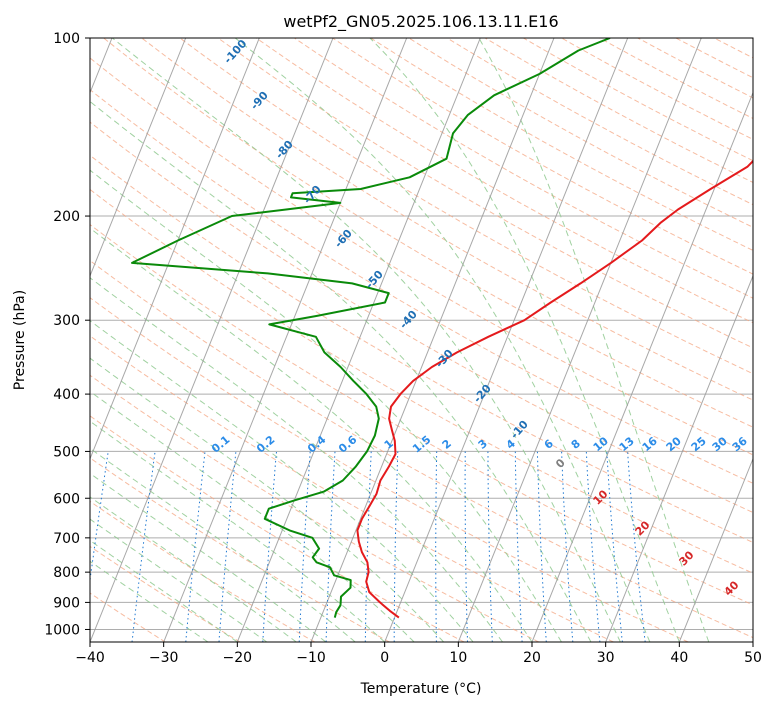 The image size is (775, 708). Describe the element at coordinates (753, 658) in the screenshot. I see `x-tick-label: 50` at that location.